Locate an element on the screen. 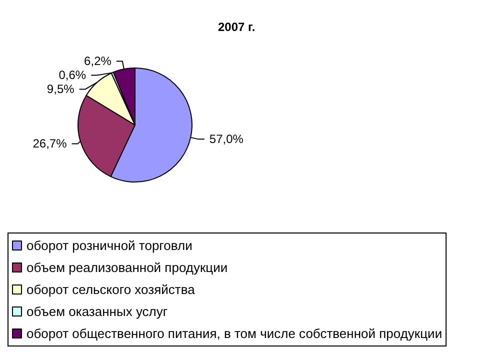  data-label: 9,5% is located at coordinates (60, 89).